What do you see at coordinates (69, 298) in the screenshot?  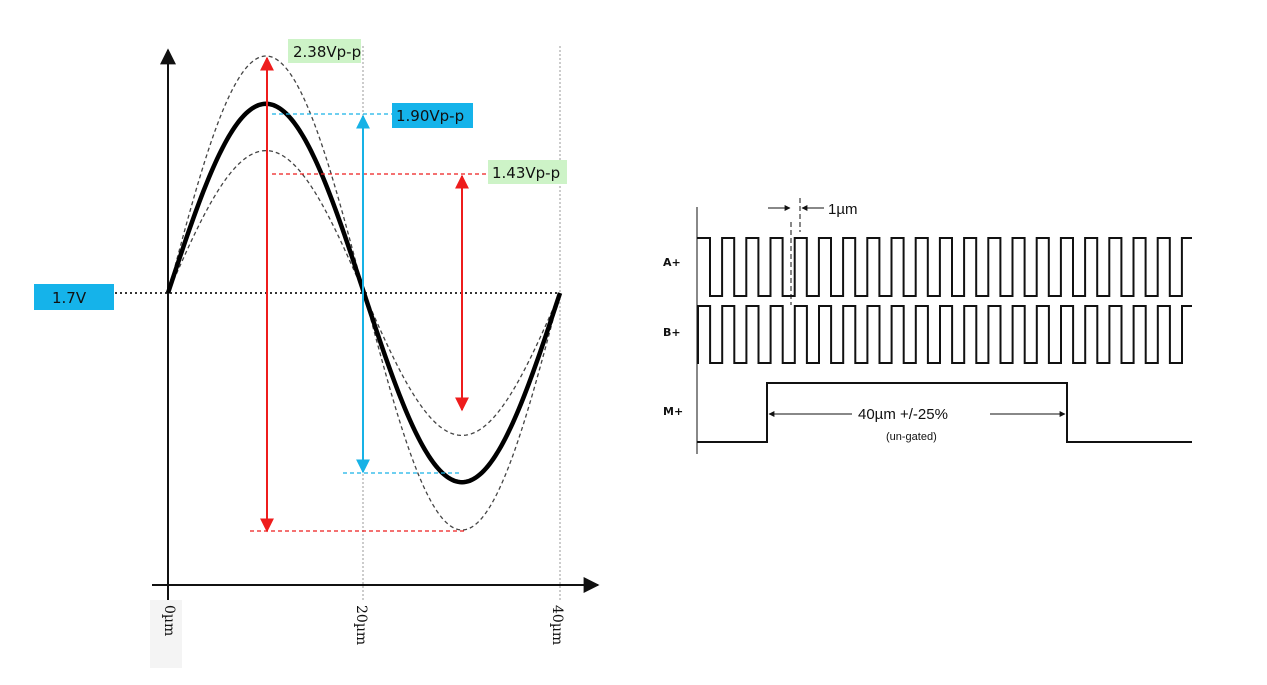 I see `offset-label: 1.7V` at bounding box center [69, 298].